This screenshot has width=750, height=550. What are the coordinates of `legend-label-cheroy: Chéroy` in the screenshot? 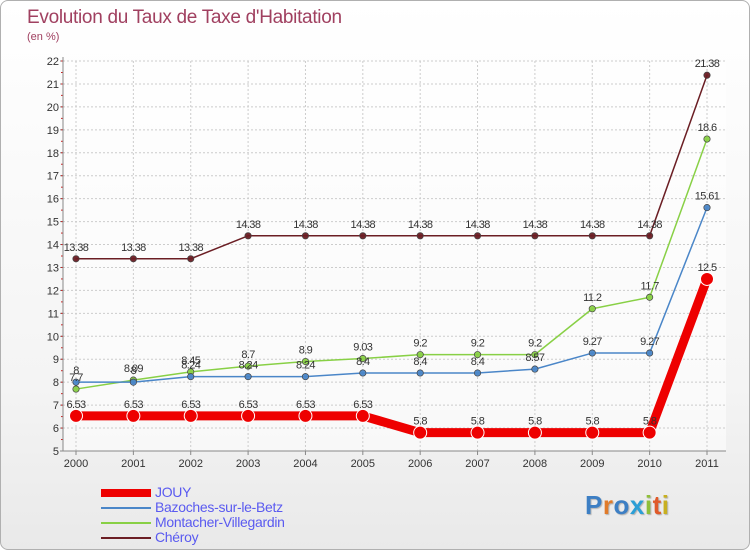 It's located at (177, 537).